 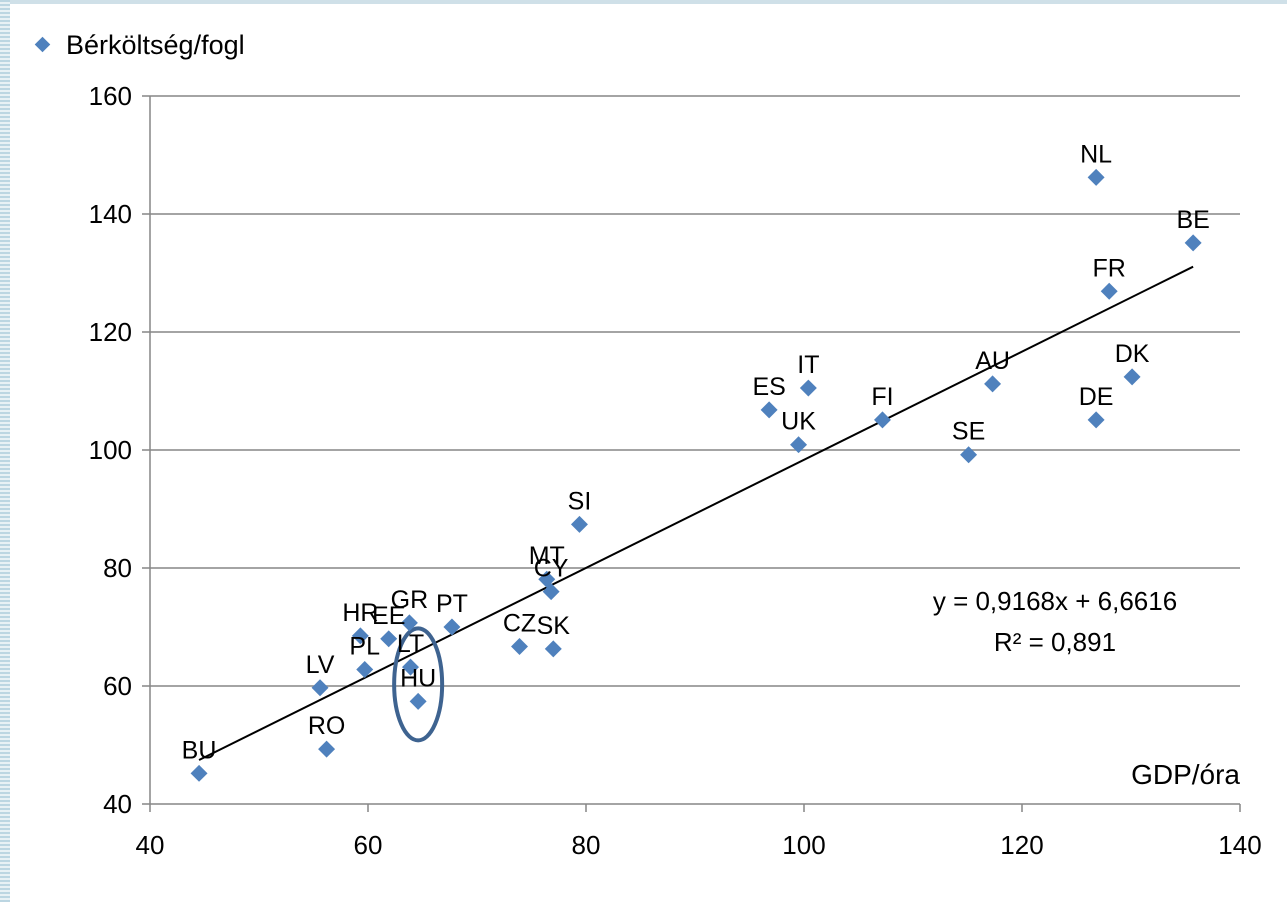 I want to click on point-label-mt: MT, so click(x=547, y=556).